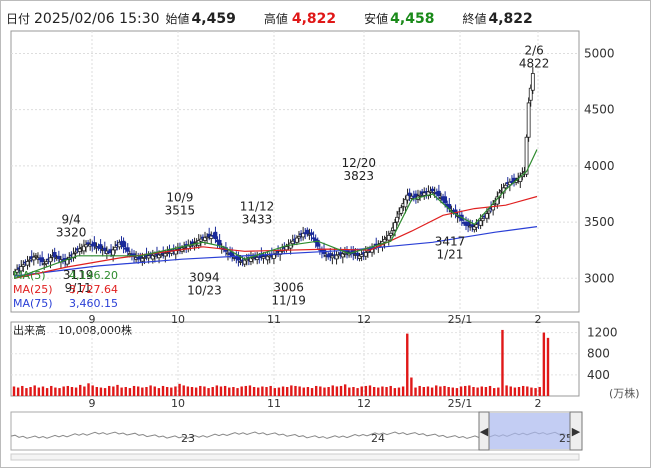 The image size is (653, 470). I want to click on navigator-year-label: 24, so click(378, 438).